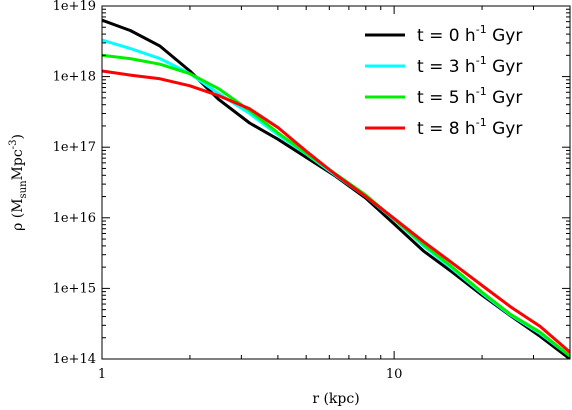  What do you see at coordinates (18, 136) in the screenshot?
I see `y-axis-label-part: )` at bounding box center [18, 136].